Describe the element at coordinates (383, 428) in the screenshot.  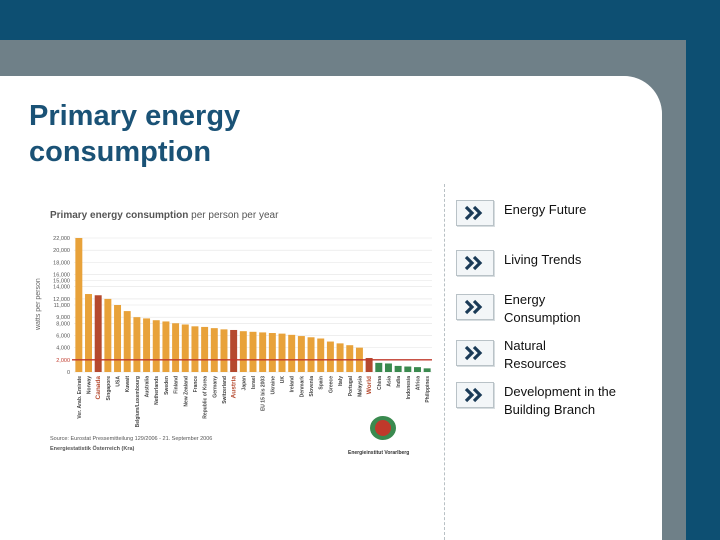
I see `logo-center` at that location.